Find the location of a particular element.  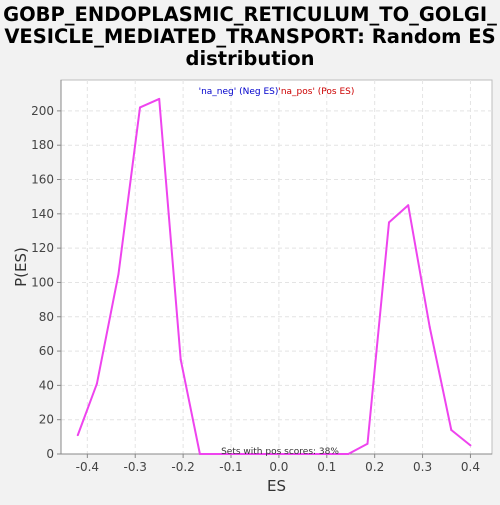

x-axis-label: ES is located at coordinates (276, 486).